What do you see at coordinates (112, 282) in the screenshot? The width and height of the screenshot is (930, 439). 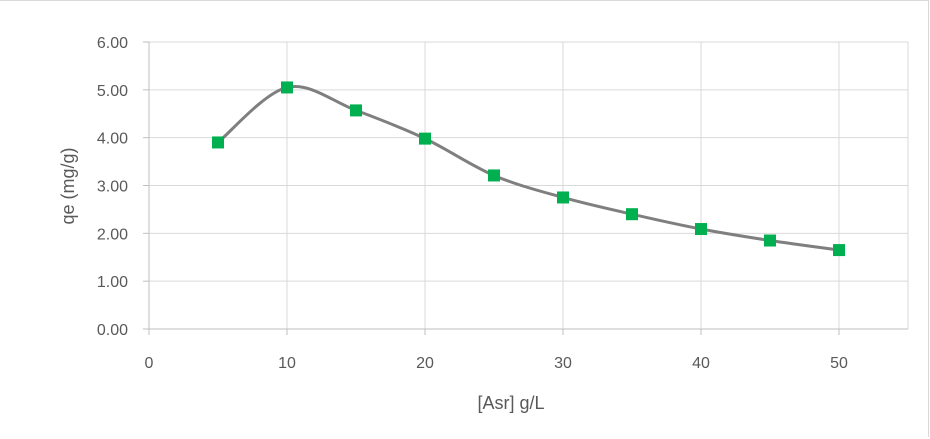 I see `y-tick-label: 1.00` at bounding box center [112, 282].